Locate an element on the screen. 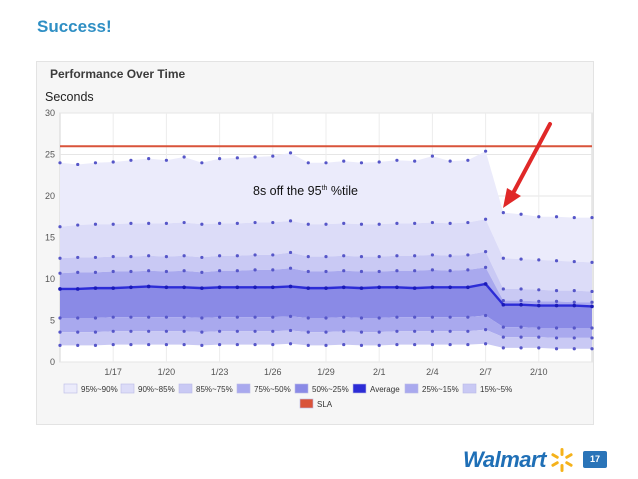  x-tick-label: 1/29 is located at coordinates (326, 372).